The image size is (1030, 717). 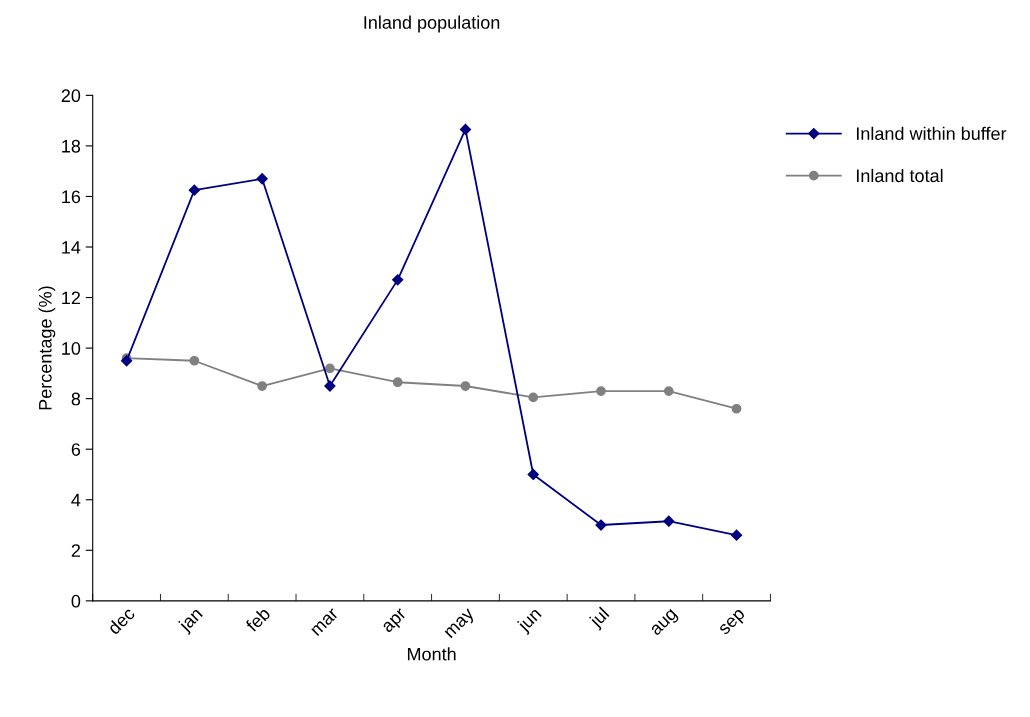 I want to click on x-tick-label: aug, so click(x=665, y=623).